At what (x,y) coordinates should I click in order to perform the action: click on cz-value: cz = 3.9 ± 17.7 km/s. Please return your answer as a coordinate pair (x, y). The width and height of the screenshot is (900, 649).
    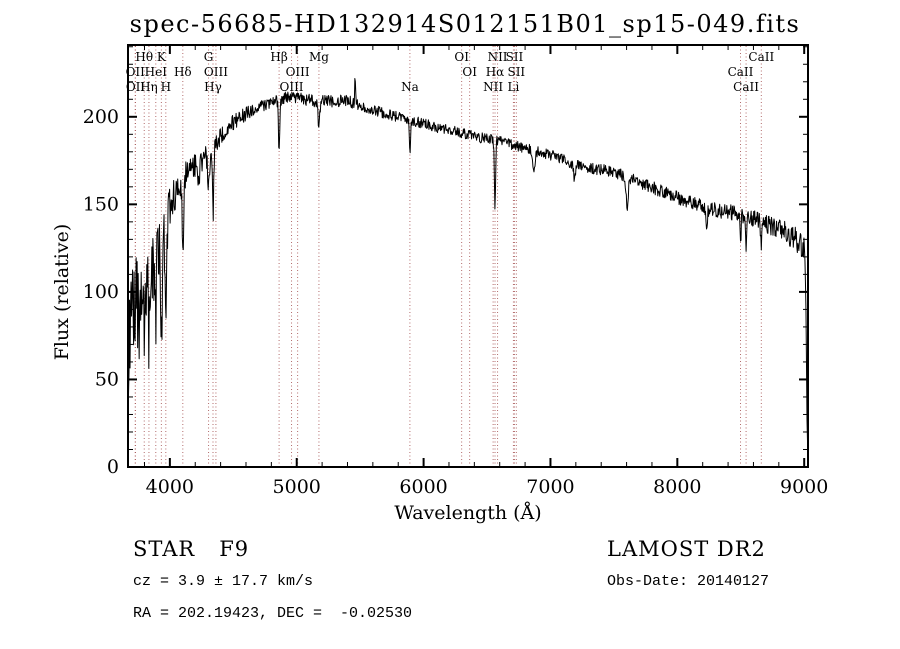
    Looking at the image, I should click on (223, 581).